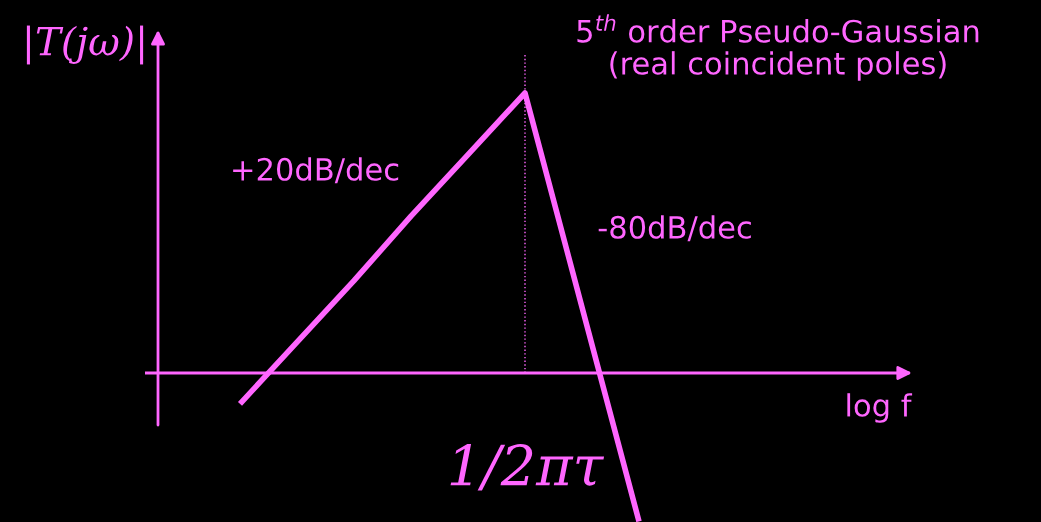 The image size is (1041, 522). What do you see at coordinates (880, 408) in the screenshot?
I see `text: log f` at bounding box center [880, 408].